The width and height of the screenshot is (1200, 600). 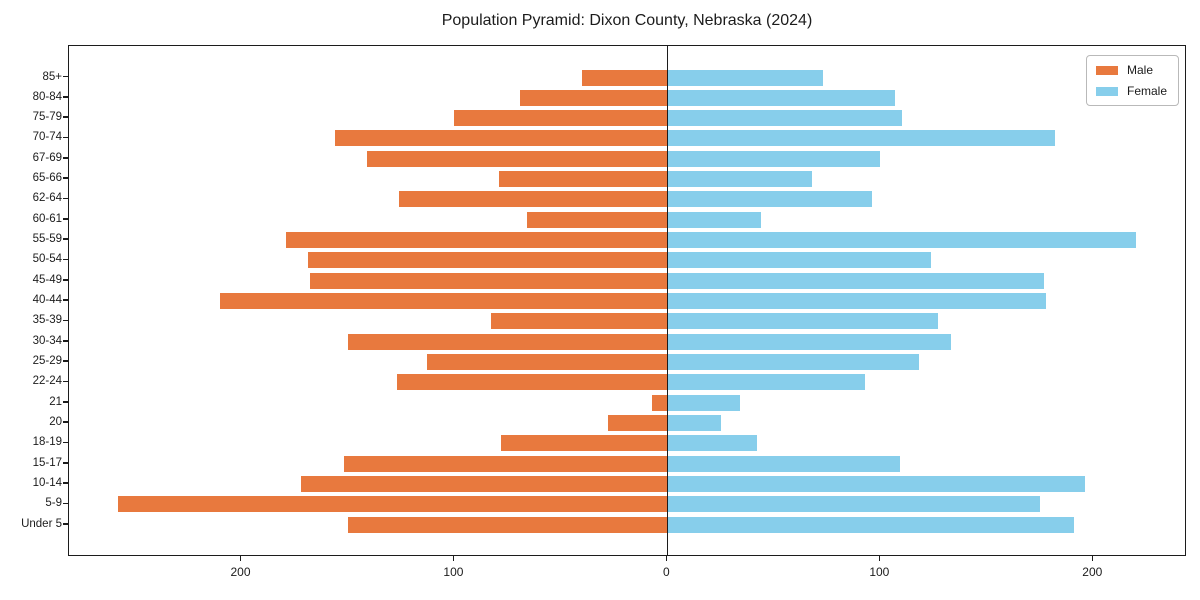 I want to click on legend-swatch-female, so click(x=1106, y=91).